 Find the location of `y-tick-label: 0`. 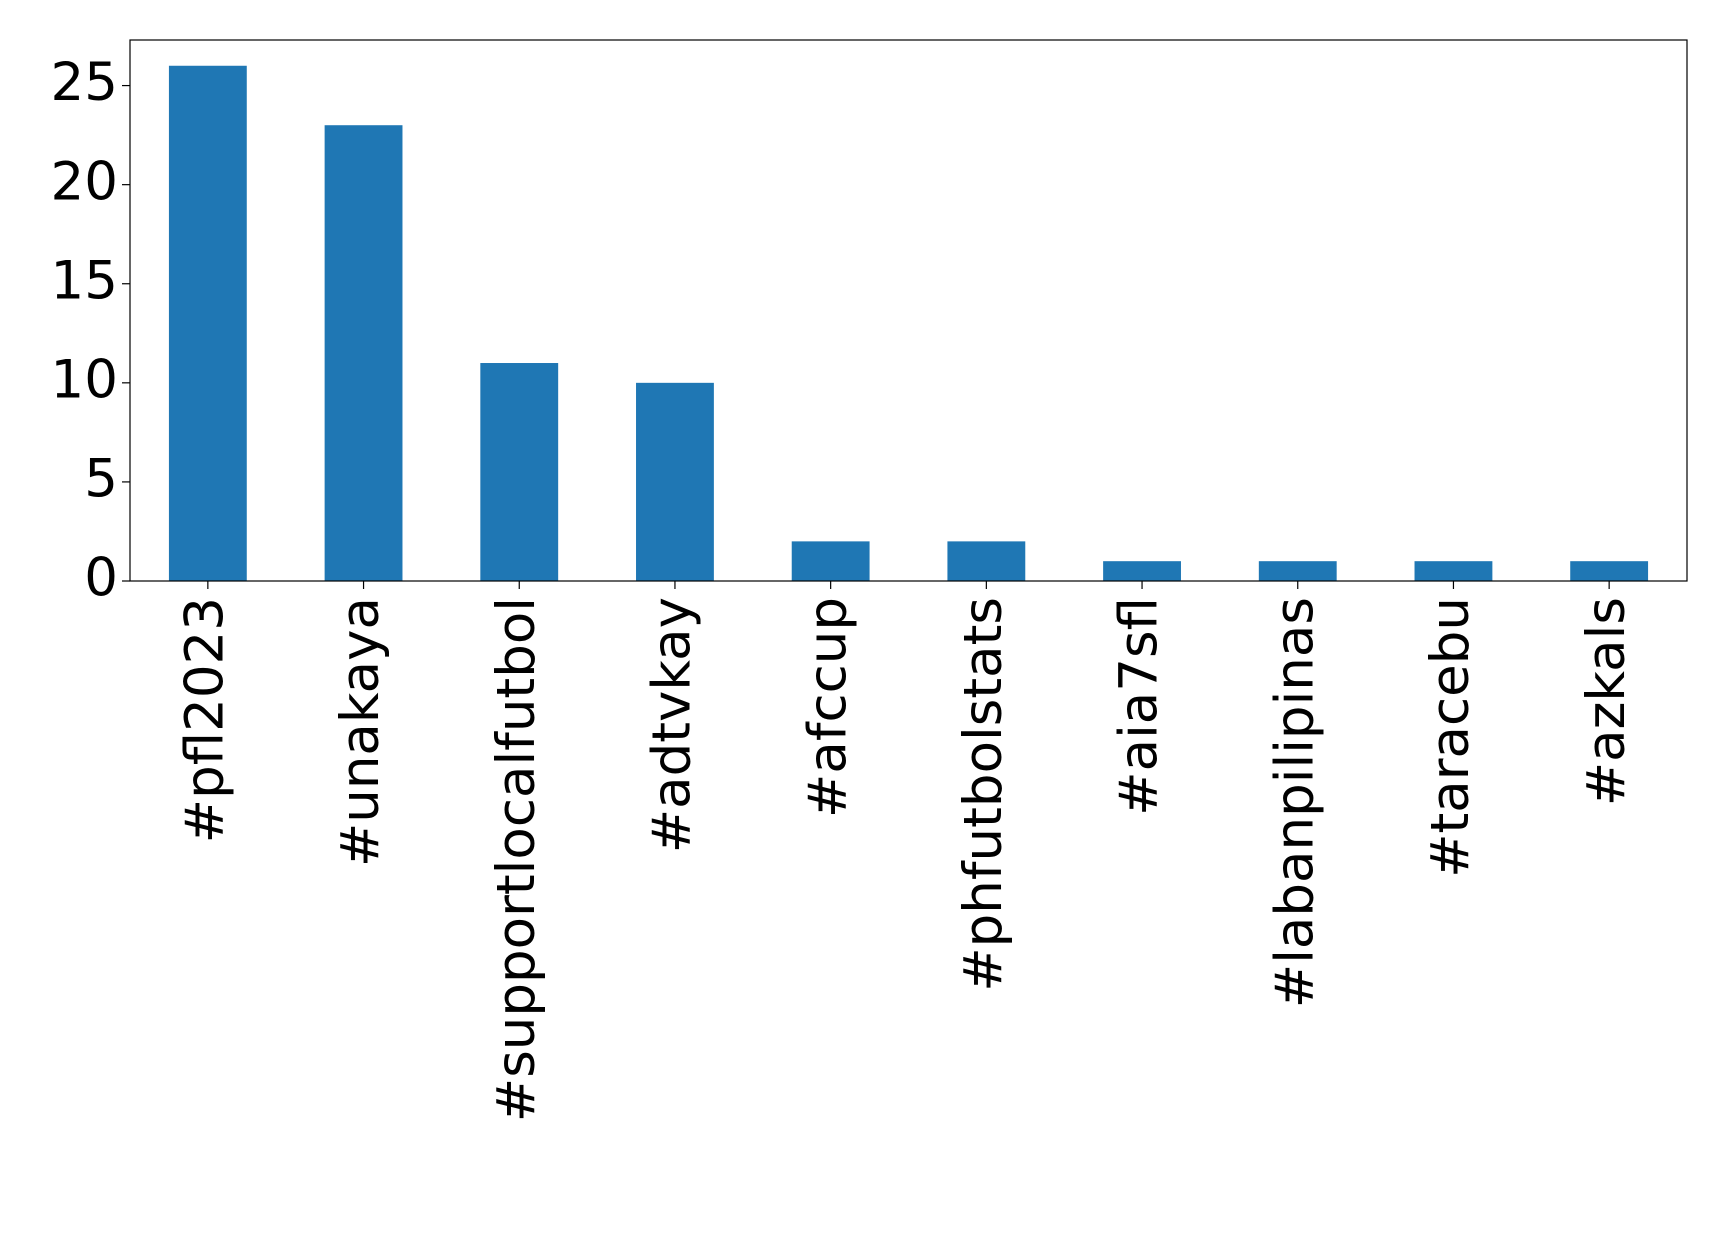

y-tick-label: 0 is located at coordinates (101, 578).